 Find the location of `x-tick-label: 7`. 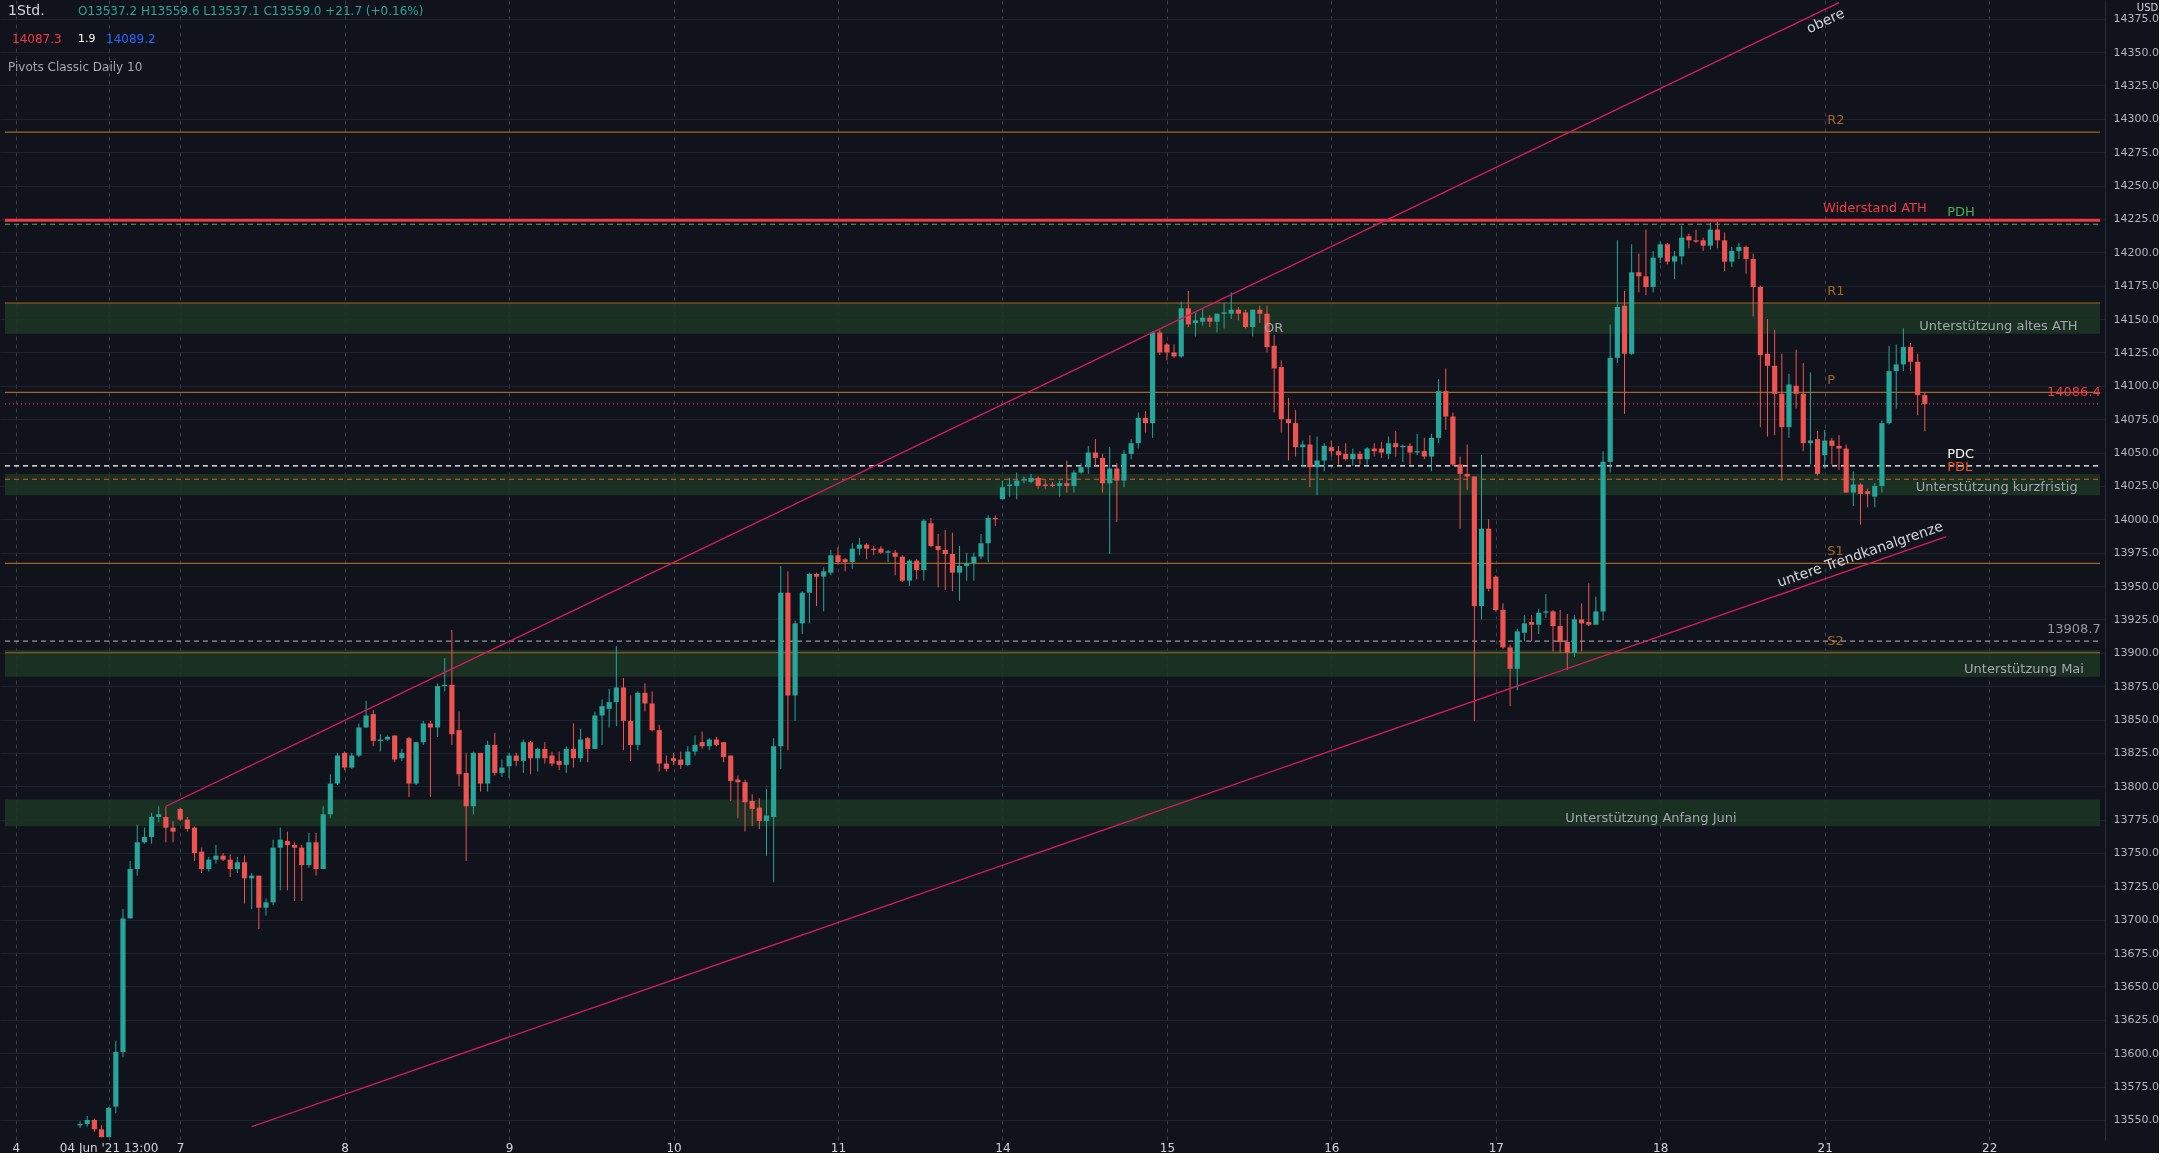

x-tick-label: 7 is located at coordinates (180, 1147).